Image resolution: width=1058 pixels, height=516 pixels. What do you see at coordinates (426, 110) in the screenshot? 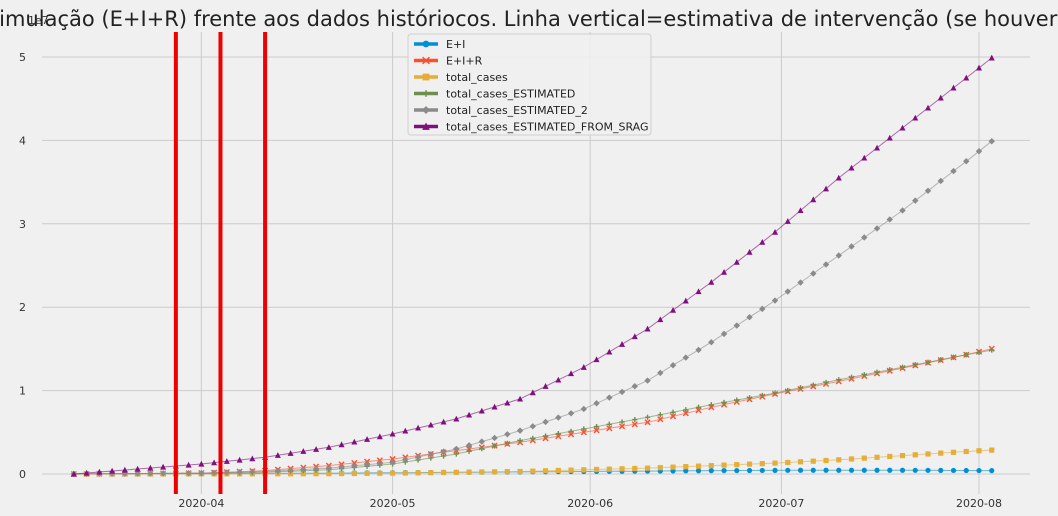
I see `legend-marker` at bounding box center [426, 110].